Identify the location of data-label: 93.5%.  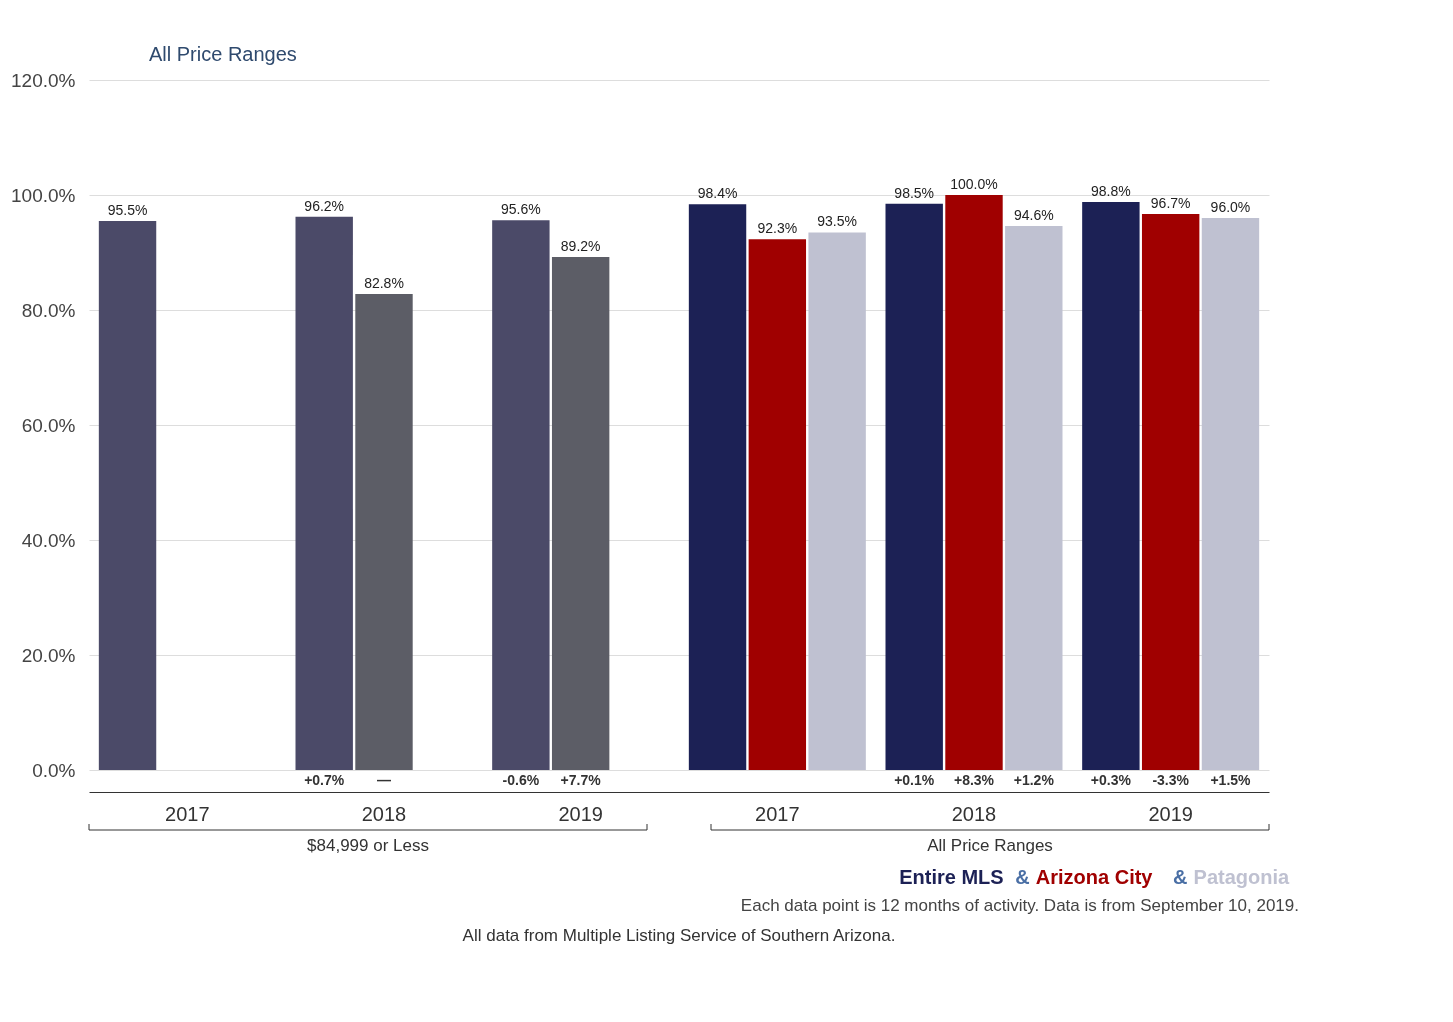
(837, 221).